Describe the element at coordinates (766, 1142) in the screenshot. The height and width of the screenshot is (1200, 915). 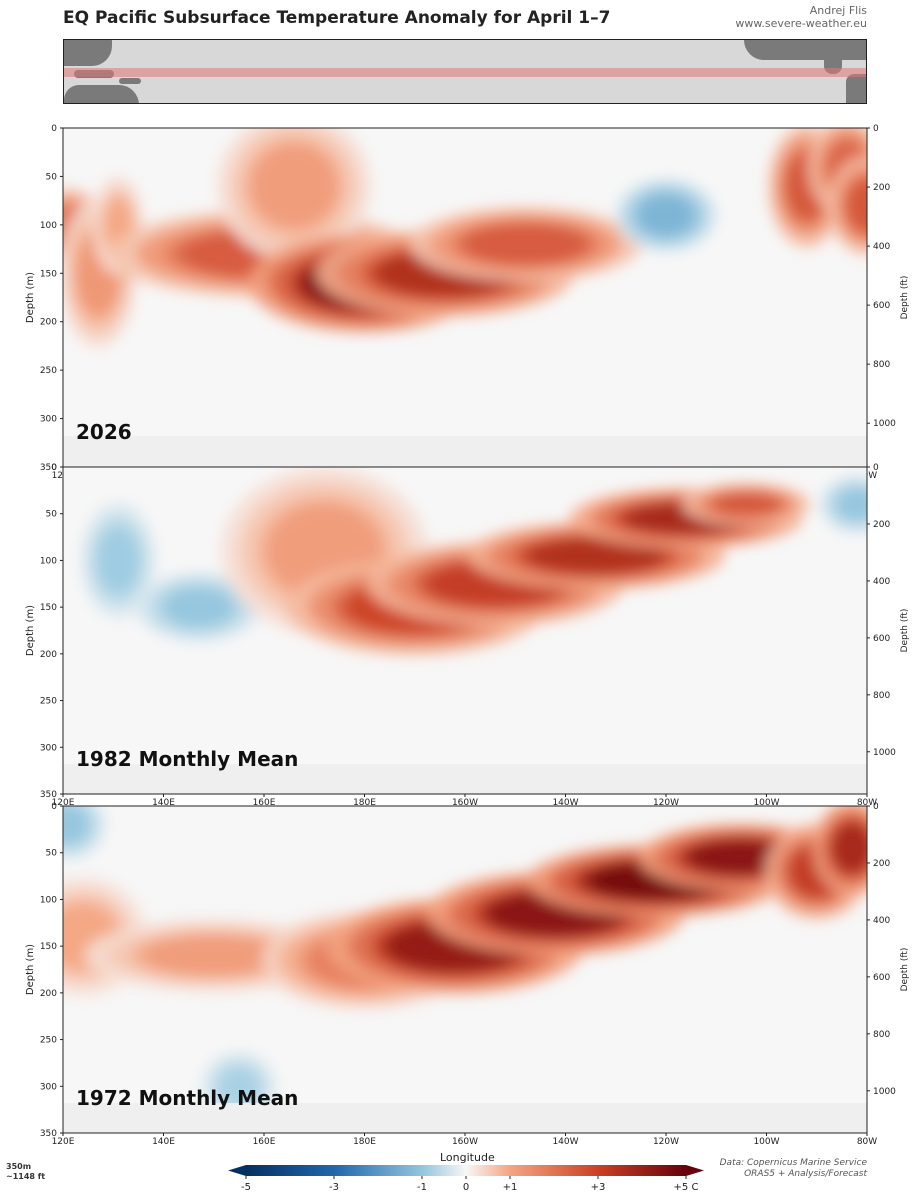
I see `x-tick-label: 100W` at that location.